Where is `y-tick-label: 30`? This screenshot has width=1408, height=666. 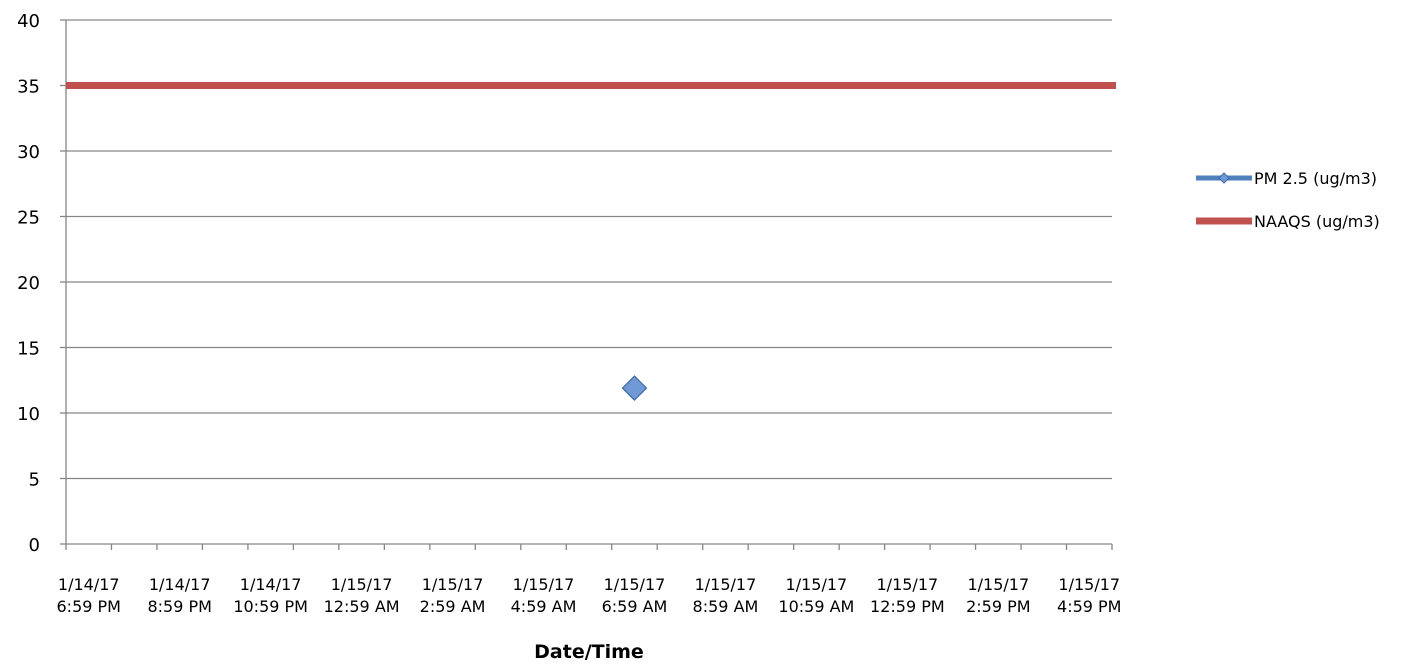 y-tick-label: 30 is located at coordinates (28, 152).